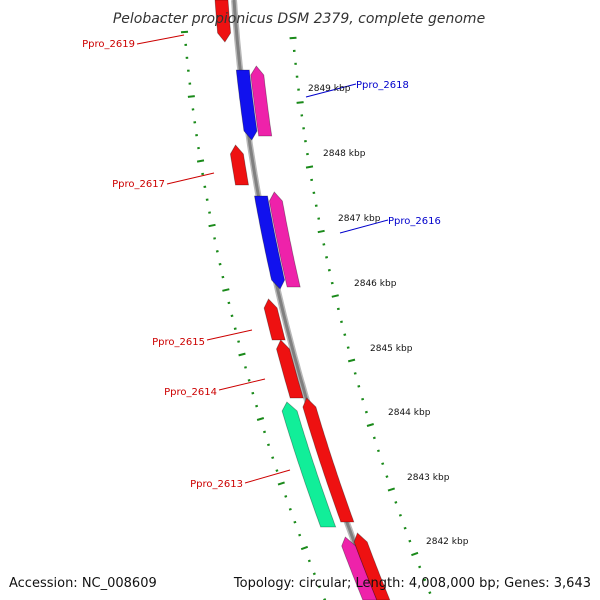 The image size is (600, 600). What do you see at coordinates (108, 44) in the screenshot?
I see `gene-label-ppro-2619: Ppro_2619` at bounding box center [108, 44].